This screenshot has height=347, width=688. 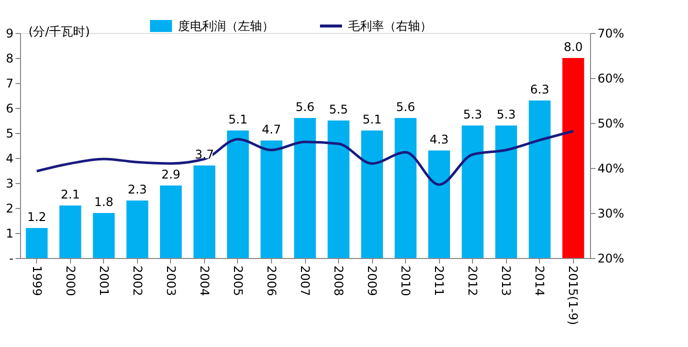 What do you see at coordinates (506, 281) in the screenshot?
I see `x-tick-label: 2013` at bounding box center [506, 281].